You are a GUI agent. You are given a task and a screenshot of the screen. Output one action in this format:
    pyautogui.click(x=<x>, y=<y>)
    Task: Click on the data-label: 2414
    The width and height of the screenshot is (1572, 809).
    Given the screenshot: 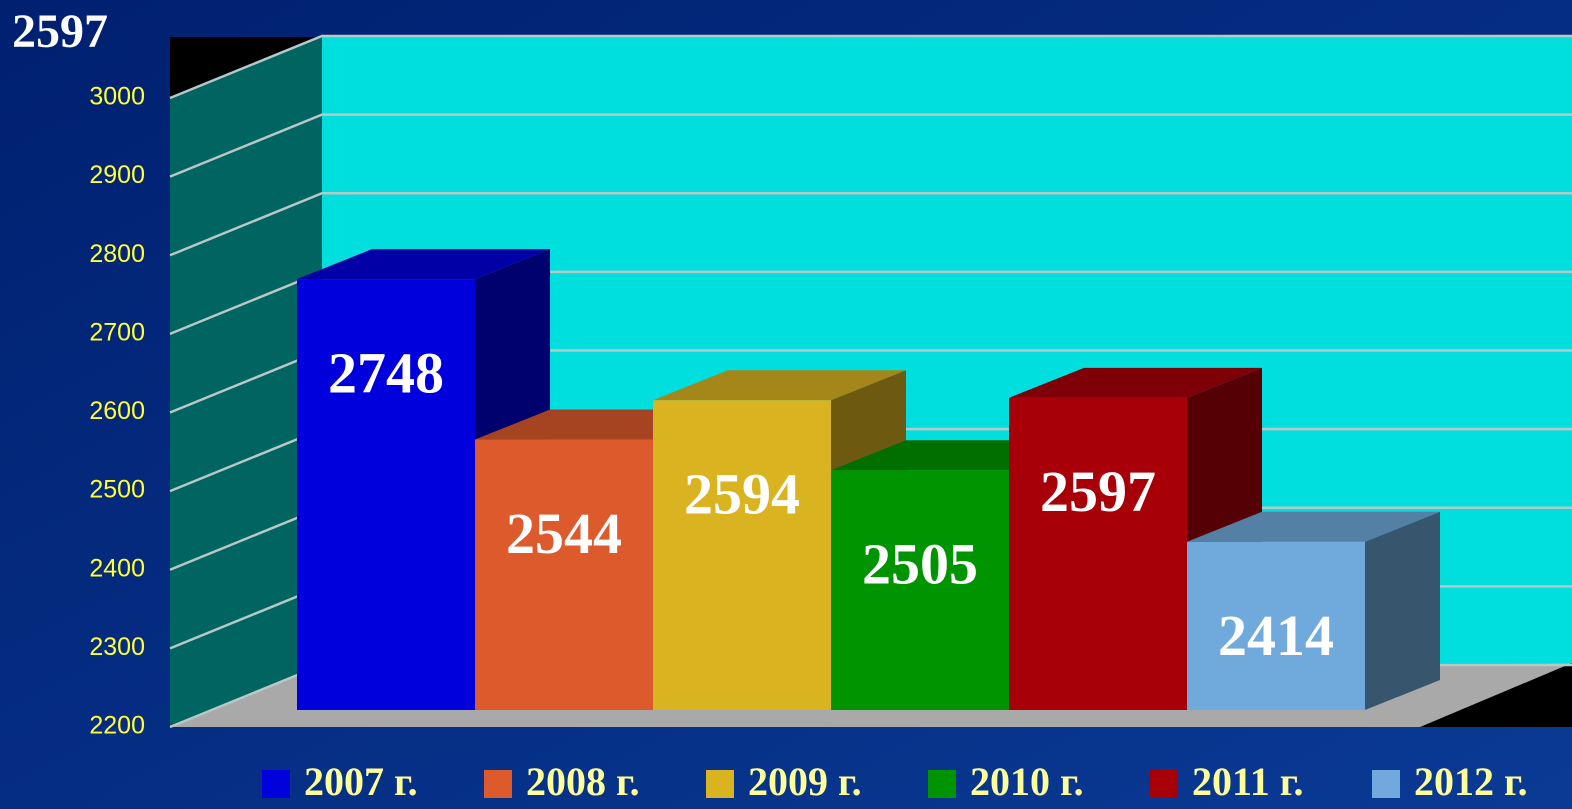 What is the action you would take?
    pyautogui.click(x=1276, y=635)
    